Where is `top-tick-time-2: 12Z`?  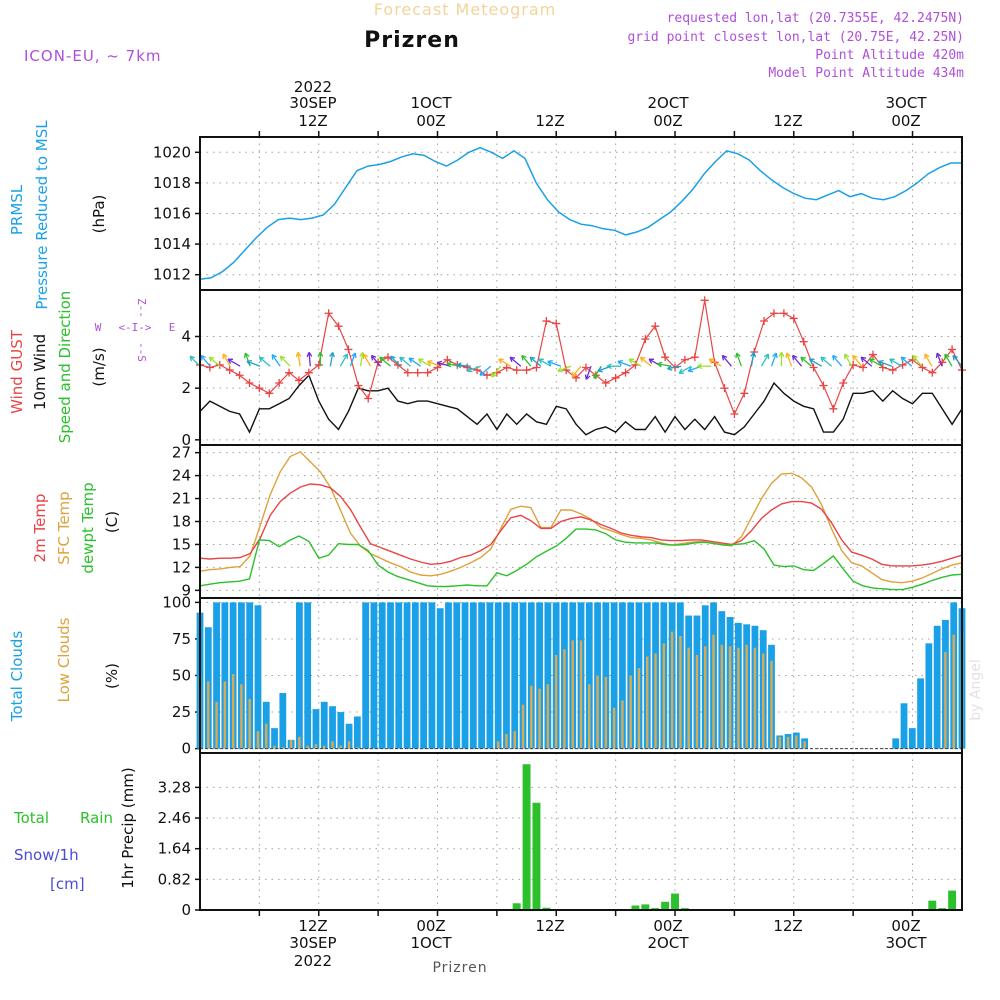 top-tick-time-2: 12Z is located at coordinates (549, 121).